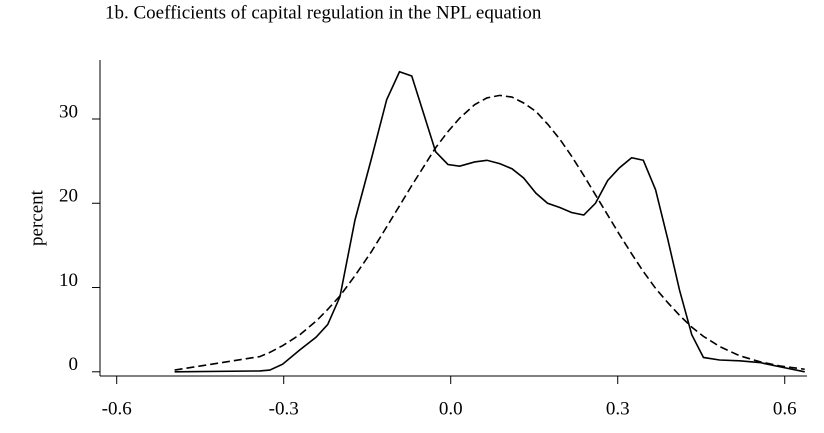 The width and height of the screenshot is (824, 433). Describe the element at coordinates (74, 364) in the screenshot. I see `y-tick-label: 0` at that location.